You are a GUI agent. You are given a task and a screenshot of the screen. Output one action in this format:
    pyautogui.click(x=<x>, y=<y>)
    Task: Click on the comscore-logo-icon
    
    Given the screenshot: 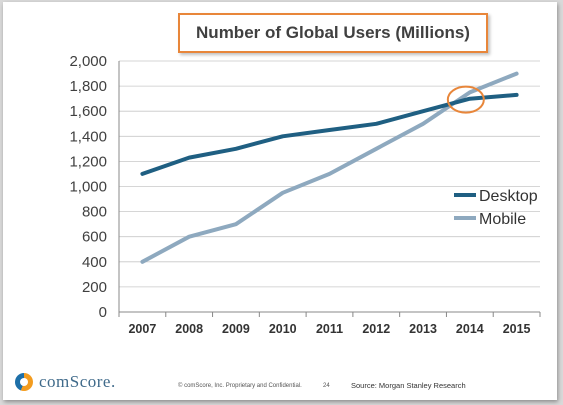 What is the action you would take?
    pyautogui.click(x=24, y=382)
    